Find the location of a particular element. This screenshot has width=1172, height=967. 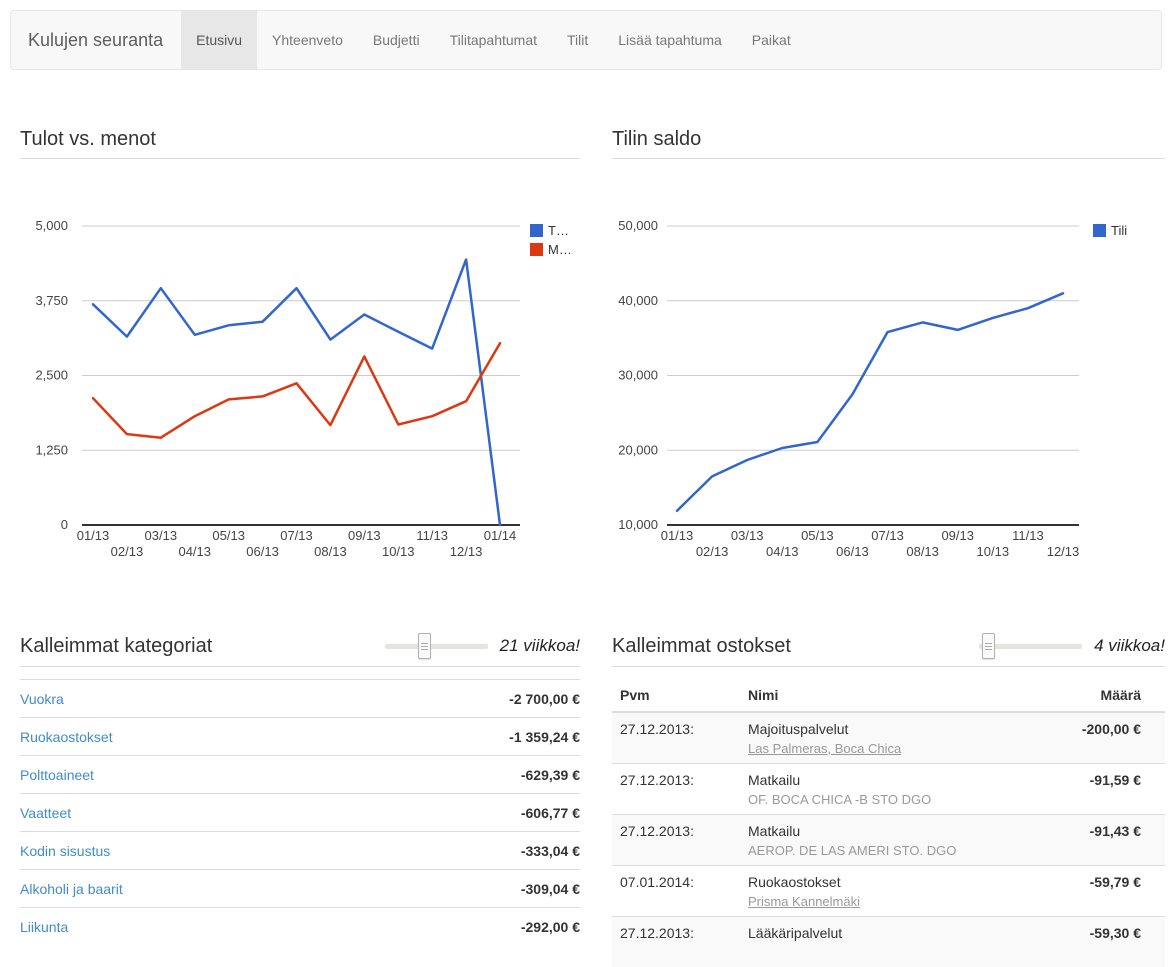

purchase-name-cell: Matkailu AEROP. DE LAS AMERI STO. DGO is located at coordinates (896, 844).